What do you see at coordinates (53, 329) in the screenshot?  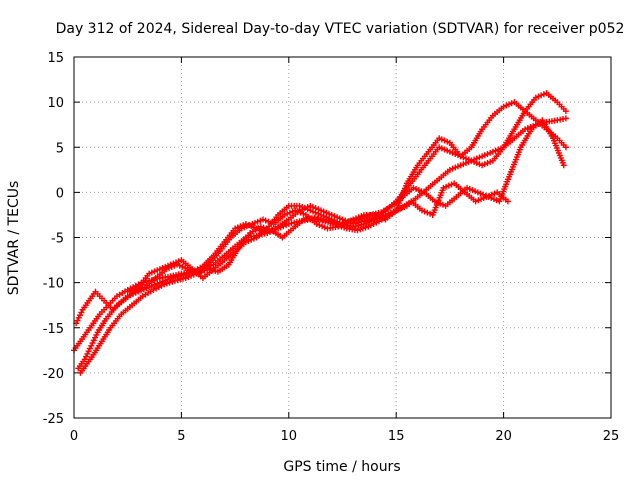 I see `y-tick-label: -15` at bounding box center [53, 329].